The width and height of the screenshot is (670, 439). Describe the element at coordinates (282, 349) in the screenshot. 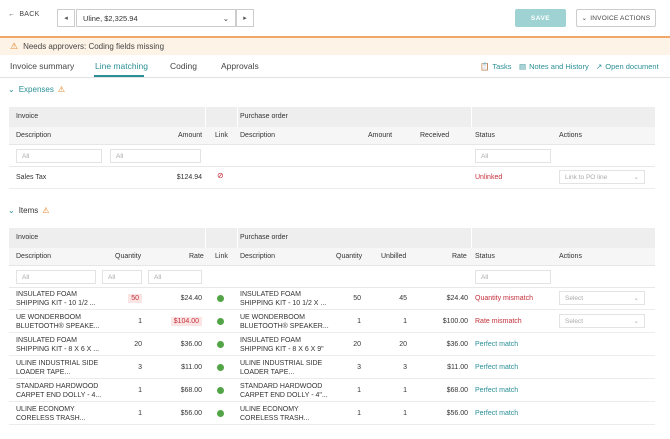

I see `po-description-line2: SHIPPING KIT - 8 X 6 X 9"` at that location.